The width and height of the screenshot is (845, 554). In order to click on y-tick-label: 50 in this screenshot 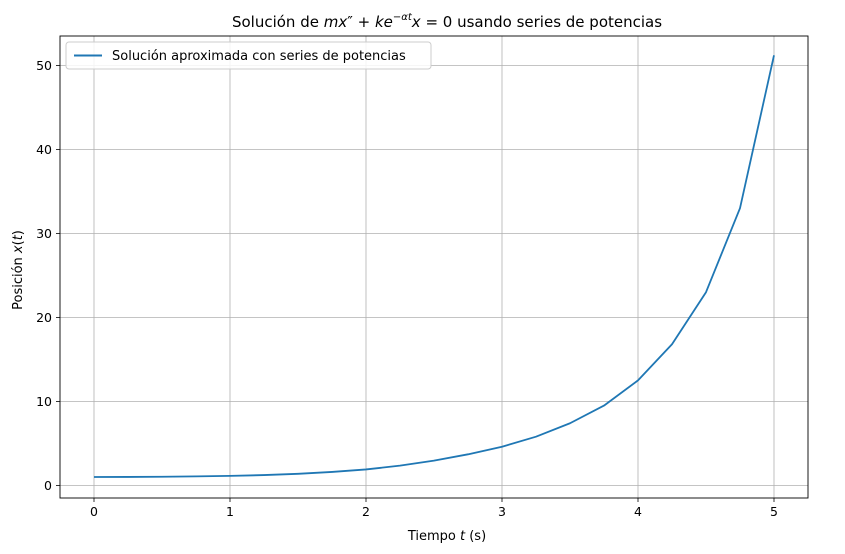, I will do `click(44, 65)`.